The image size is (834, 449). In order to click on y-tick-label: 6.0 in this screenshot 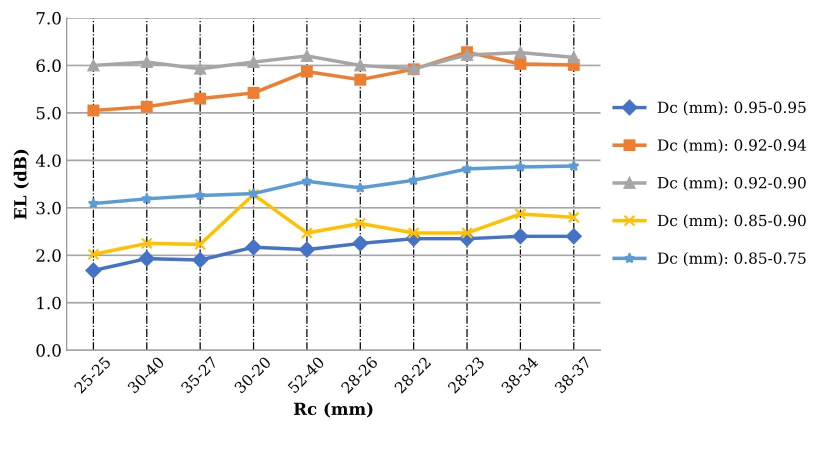, I will do `click(48, 65)`.